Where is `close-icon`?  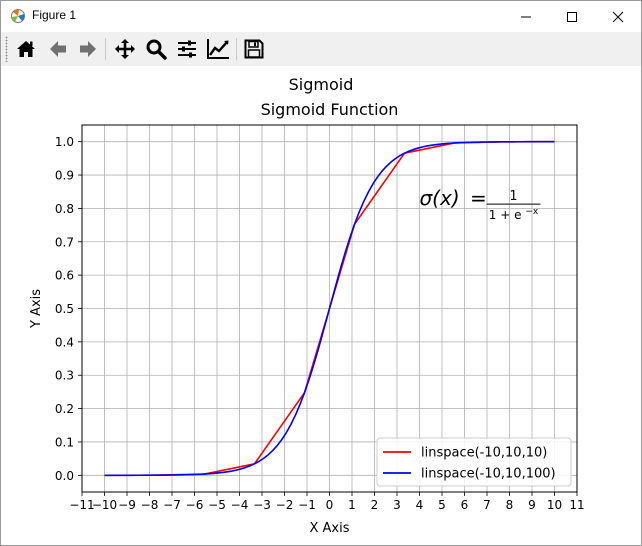
close-icon is located at coordinates (618, 16).